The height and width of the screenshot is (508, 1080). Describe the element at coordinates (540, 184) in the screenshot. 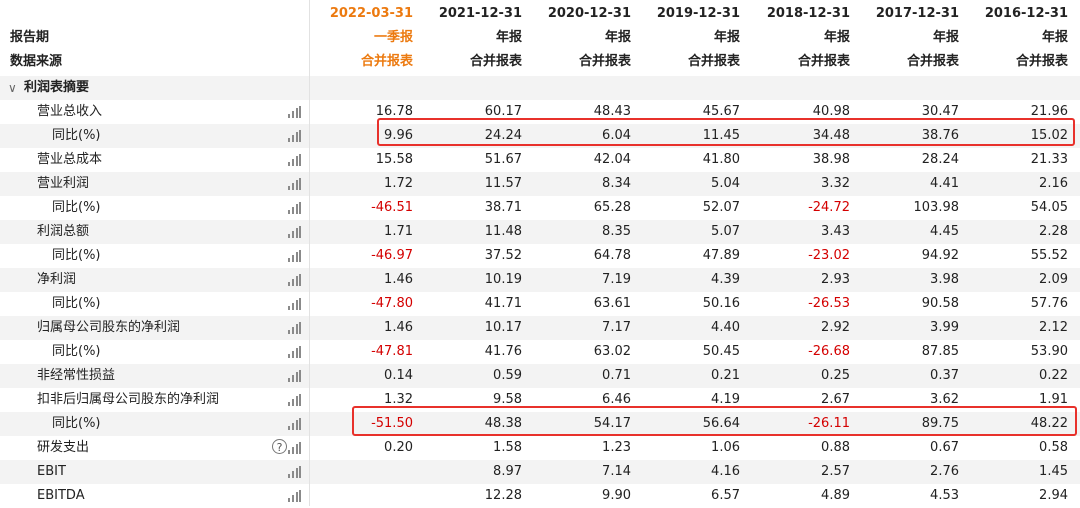

I see `table-row: 营业利润 1.72 11.57 8.34 5.04 3.32 4.41 2.16` at that location.